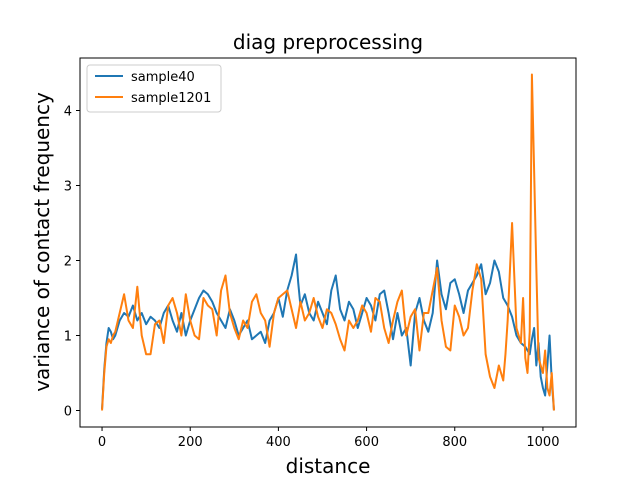 The width and height of the screenshot is (640, 480). I want to click on x-axis-title: distance, so click(328, 466).